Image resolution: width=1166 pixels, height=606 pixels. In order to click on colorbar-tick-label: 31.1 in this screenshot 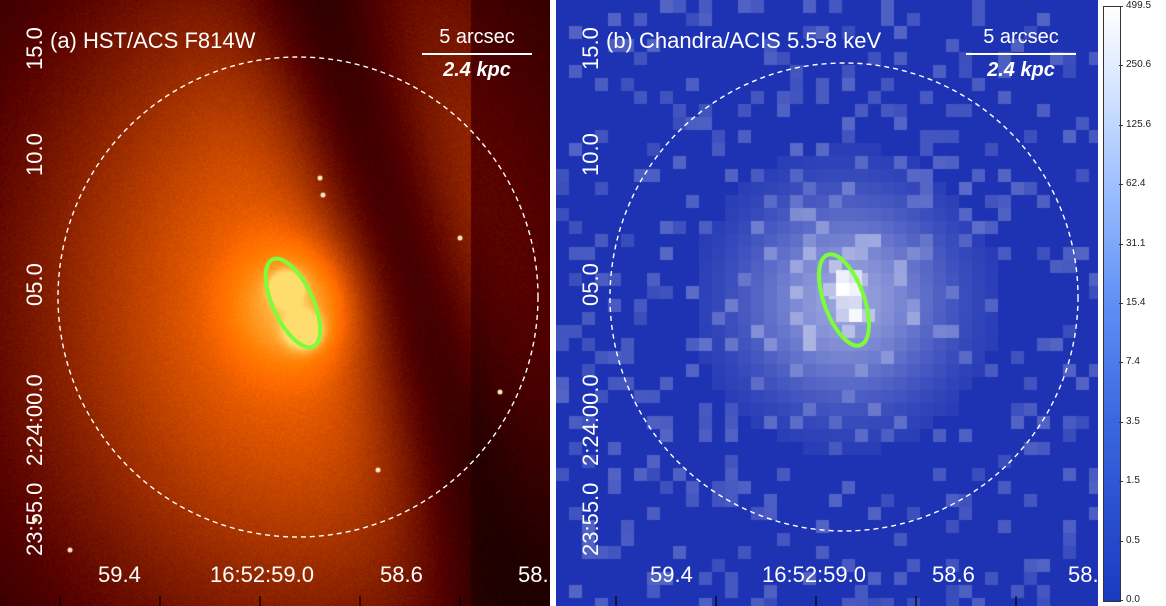, I will do `click(1136, 243)`.